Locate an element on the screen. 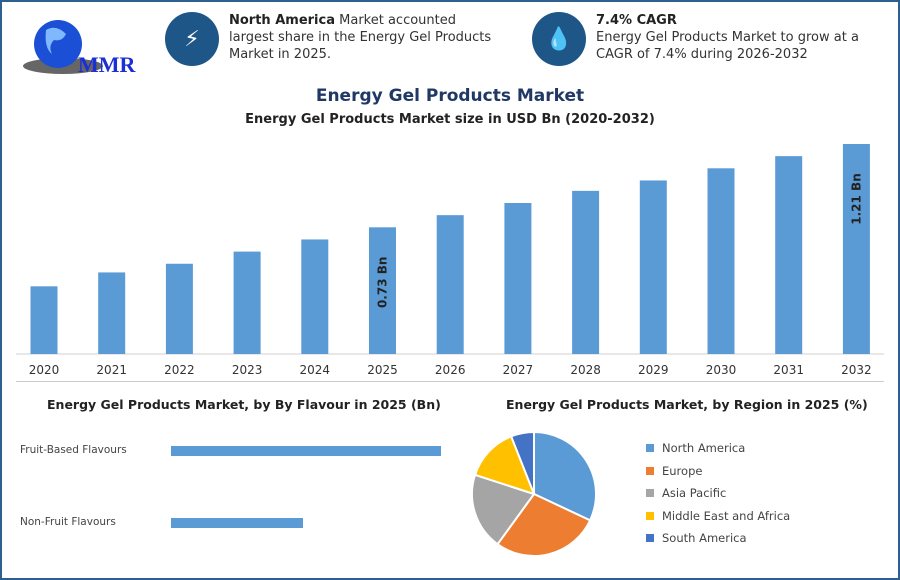 The width and height of the screenshot is (900, 580). legend-label: Asia Pacific is located at coordinates (694, 493).